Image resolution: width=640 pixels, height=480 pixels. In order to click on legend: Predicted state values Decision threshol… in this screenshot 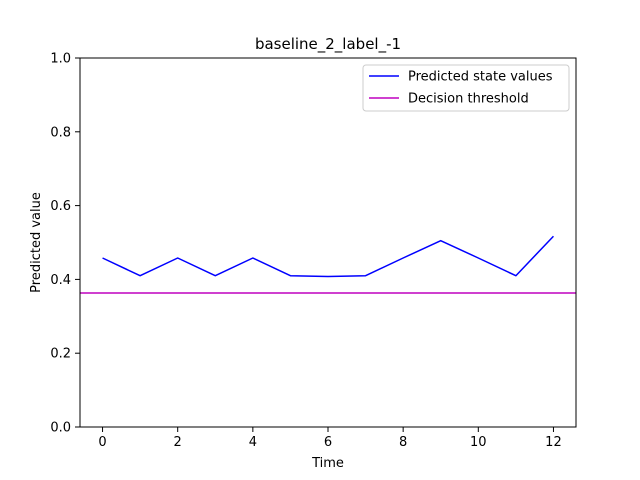, I will do `click(466, 88)`.